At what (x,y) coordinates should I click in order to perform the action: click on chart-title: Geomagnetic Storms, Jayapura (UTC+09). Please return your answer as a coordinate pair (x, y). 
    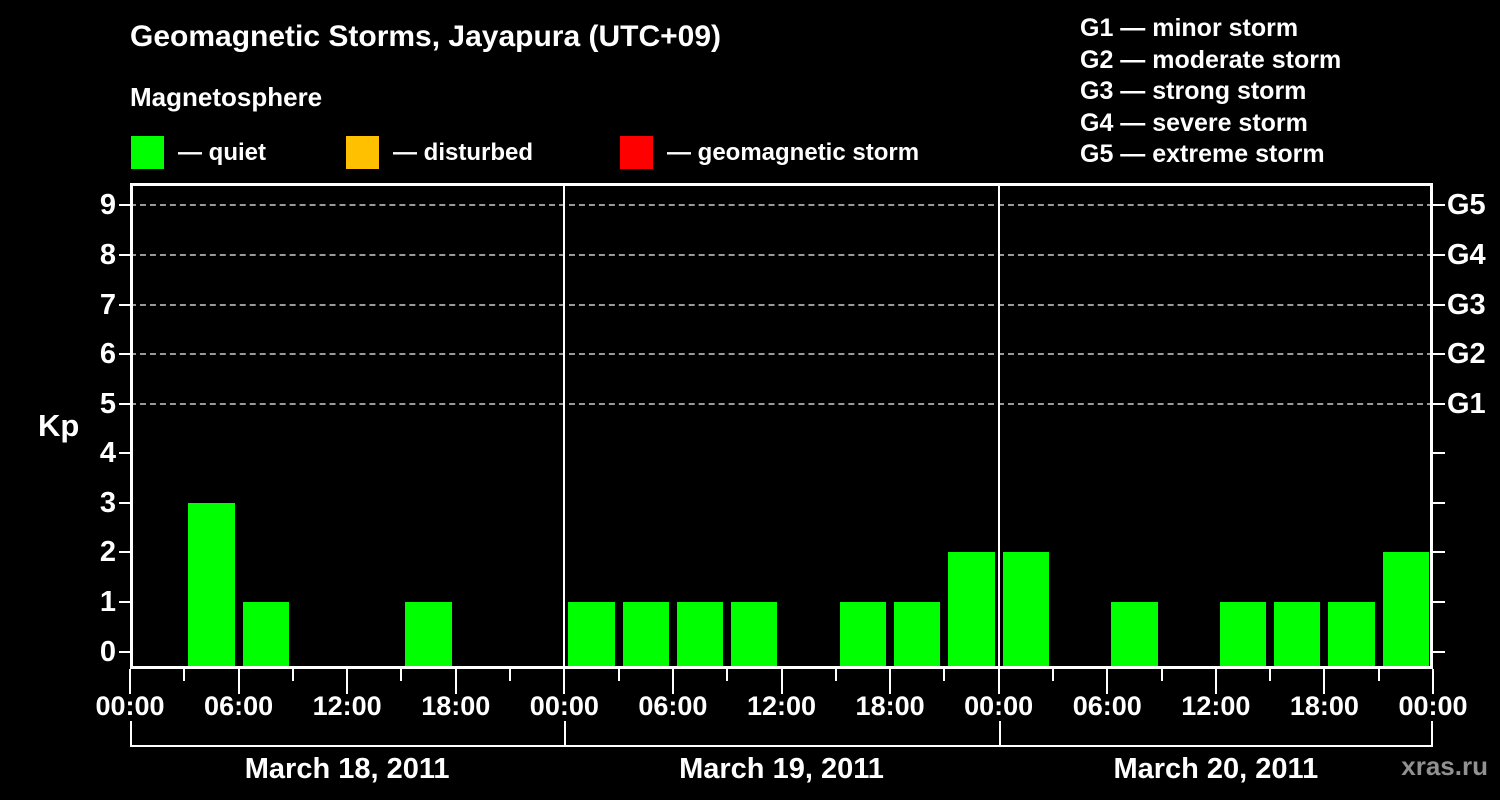
    Looking at the image, I should click on (426, 36).